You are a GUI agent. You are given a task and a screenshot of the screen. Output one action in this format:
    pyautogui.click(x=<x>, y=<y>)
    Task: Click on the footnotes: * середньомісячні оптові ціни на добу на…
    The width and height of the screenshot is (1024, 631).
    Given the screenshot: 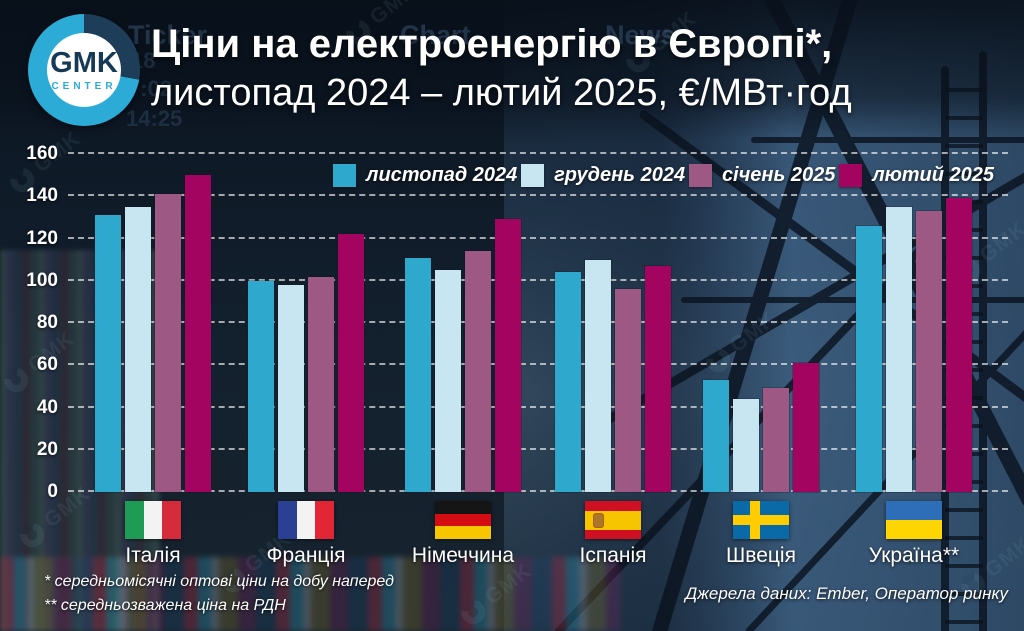 What is the action you would take?
    pyautogui.click(x=219, y=594)
    